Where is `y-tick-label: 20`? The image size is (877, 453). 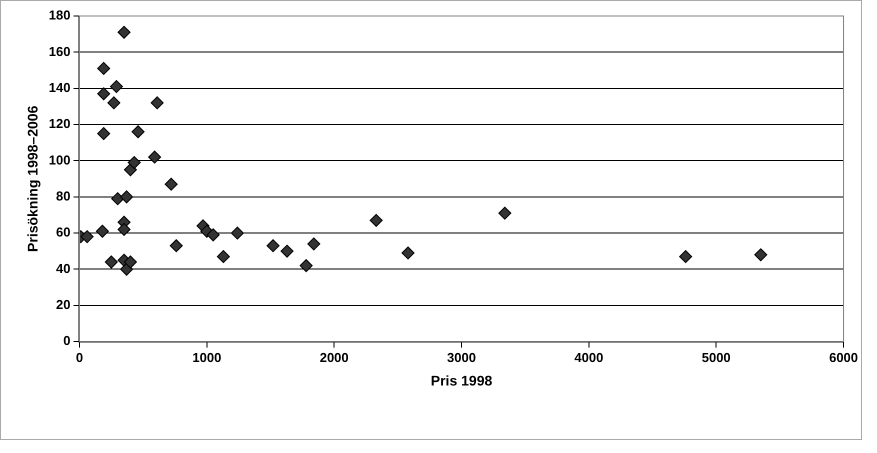
y-tick-label: 20 is located at coordinates (63, 304).